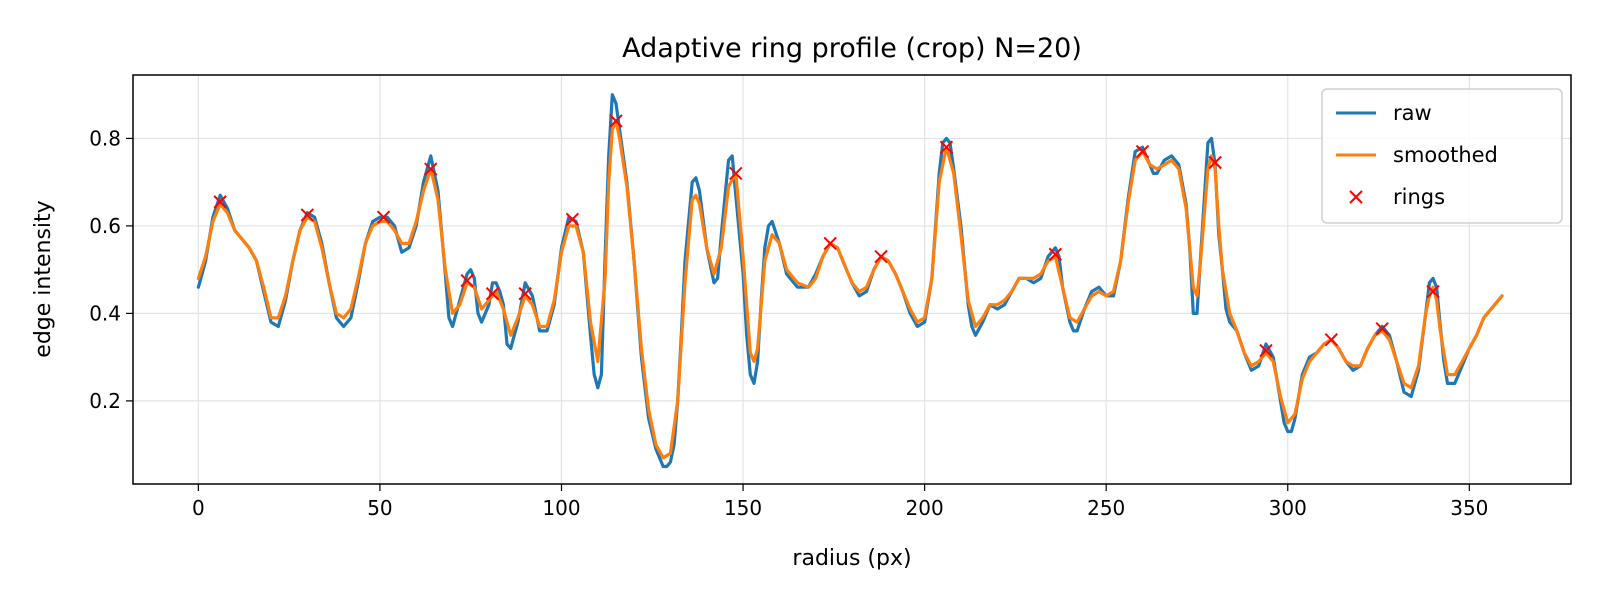 The width and height of the screenshot is (1600, 600). What do you see at coordinates (852, 48) in the screenshot?
I see `chart-title: Adaptive ring profile (crop) N=20)` at bounding box center [852, 48].